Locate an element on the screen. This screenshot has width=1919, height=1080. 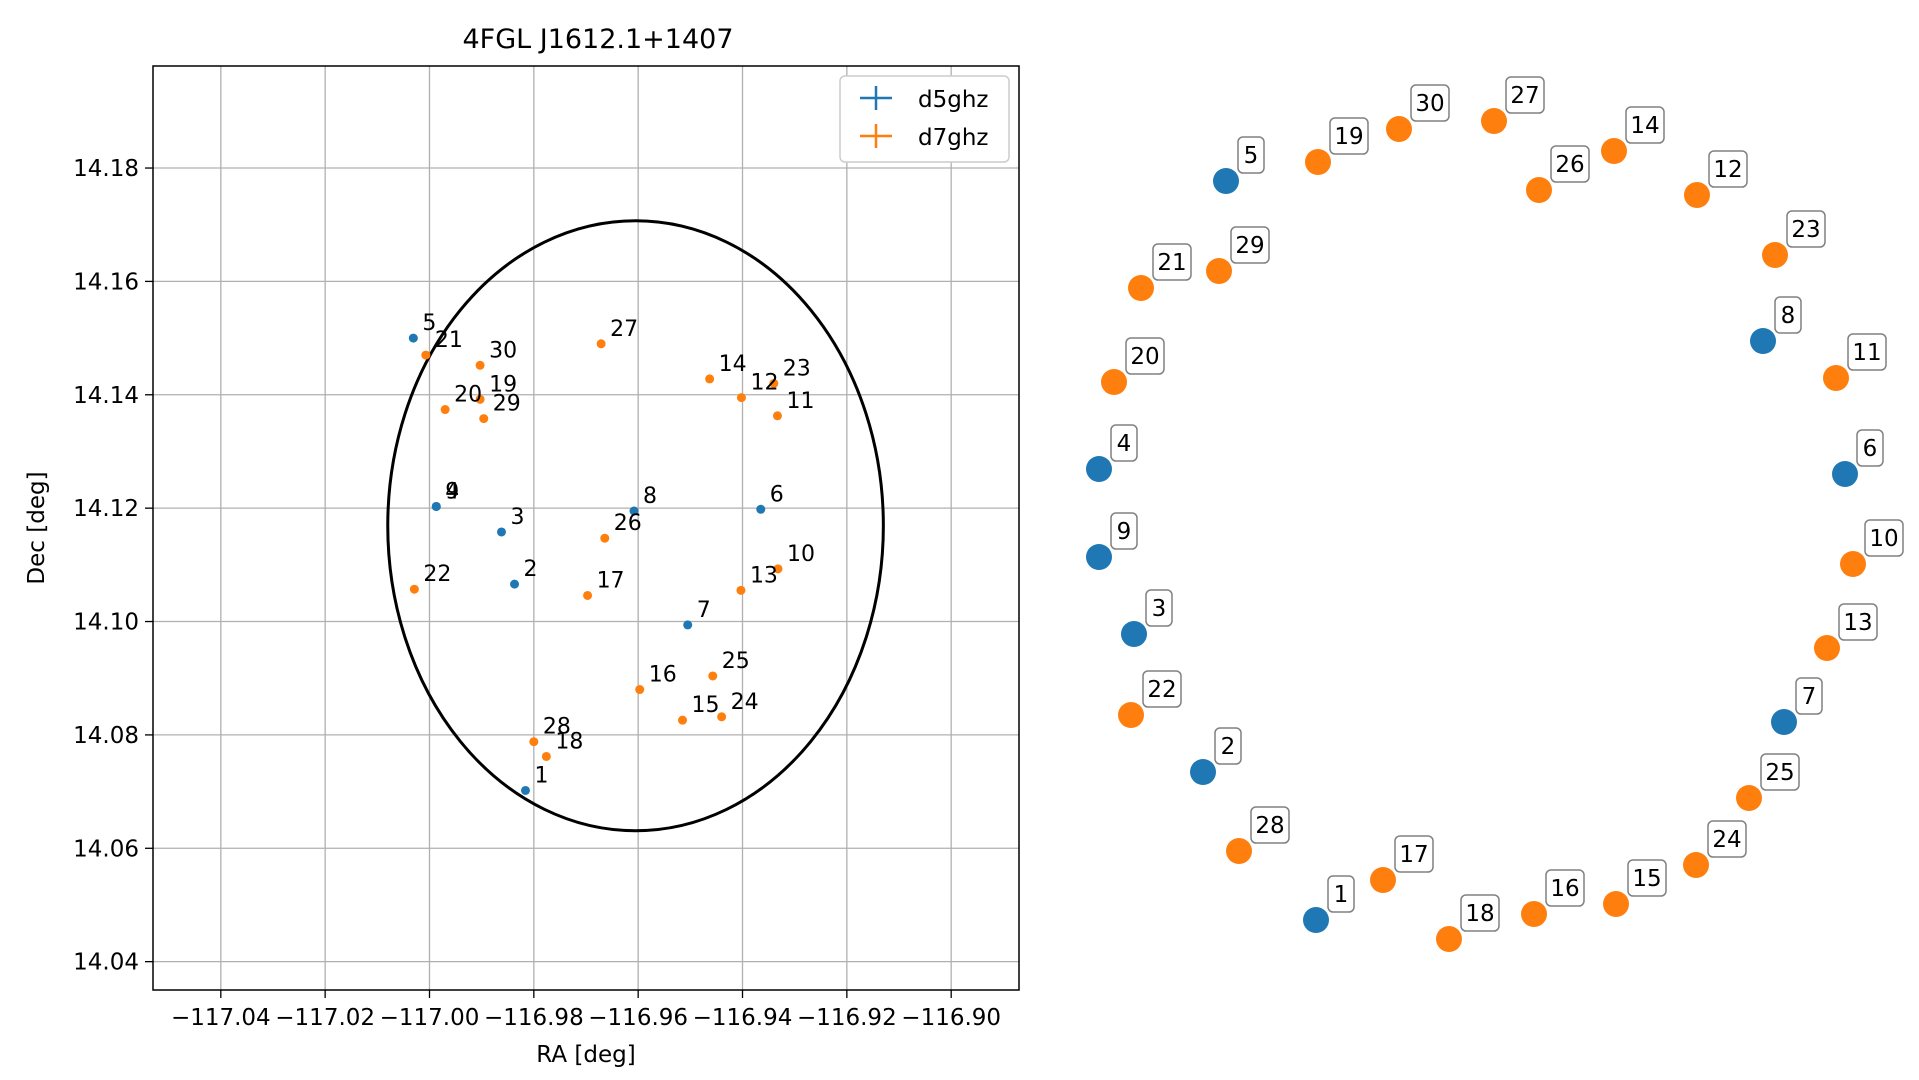
ring-label-17: 17 is located at coordinates (1413, 855).